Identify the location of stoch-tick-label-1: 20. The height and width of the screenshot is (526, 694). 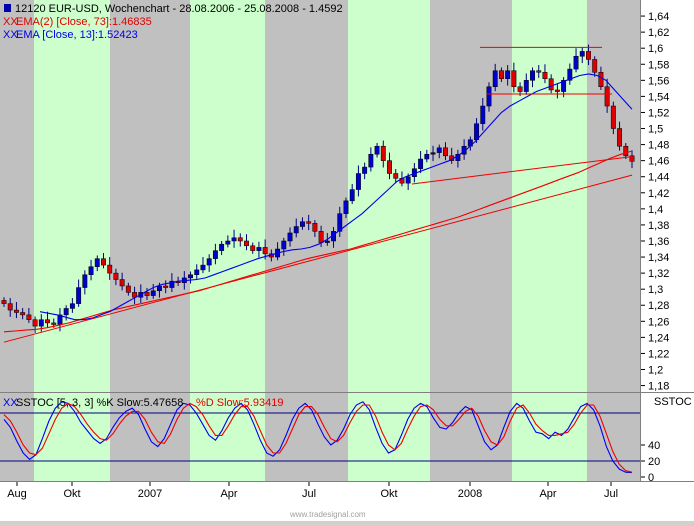
(654, 462).